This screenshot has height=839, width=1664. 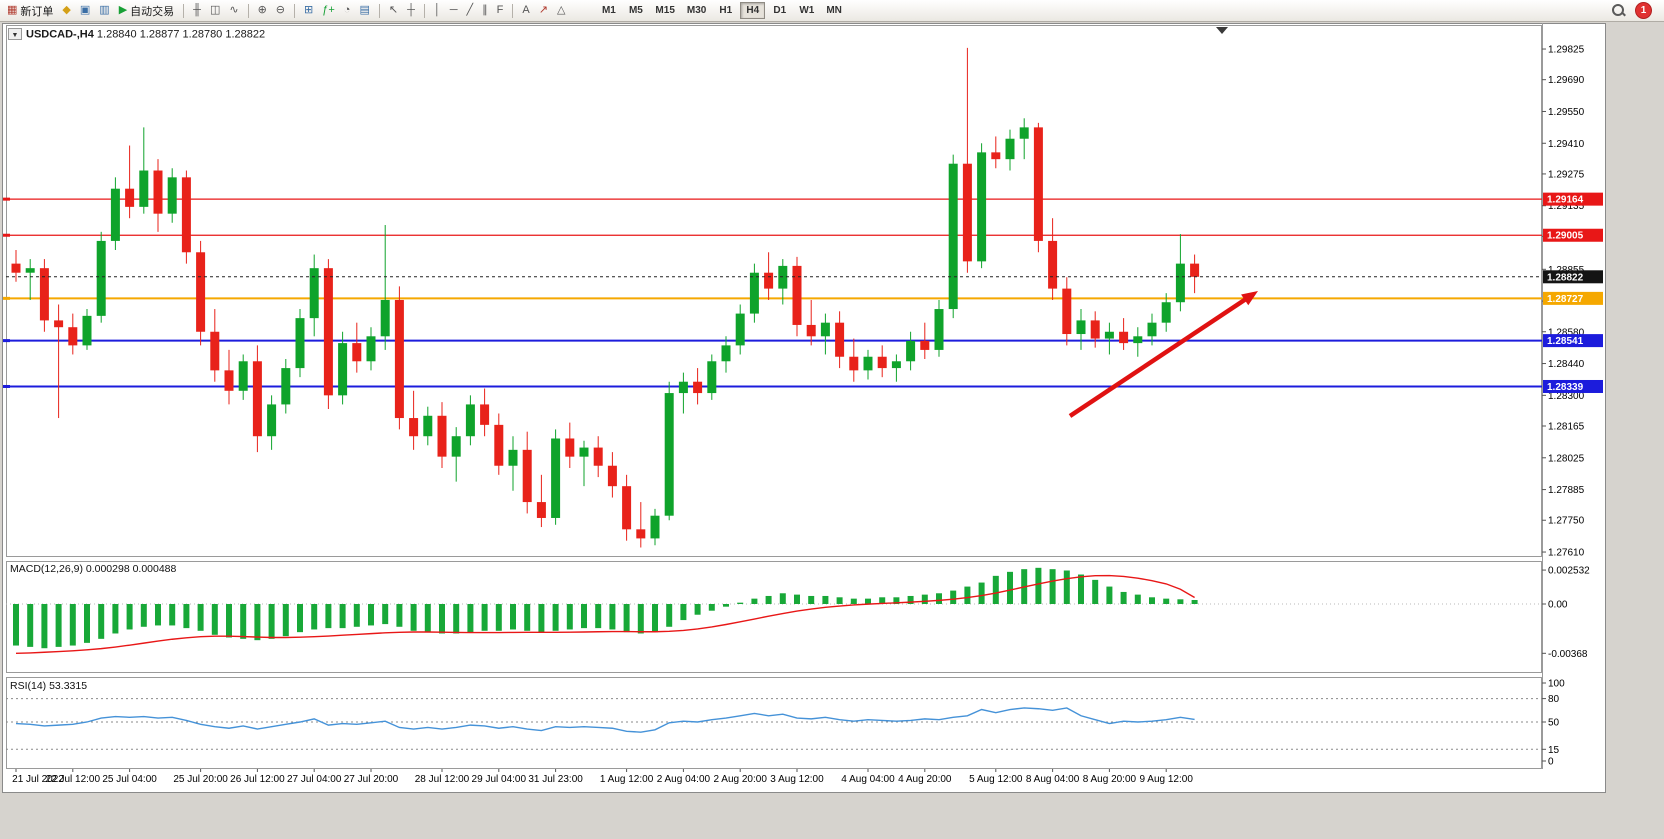 I want to click on svg-text: 1.29410, so click(x=1566, y=144).